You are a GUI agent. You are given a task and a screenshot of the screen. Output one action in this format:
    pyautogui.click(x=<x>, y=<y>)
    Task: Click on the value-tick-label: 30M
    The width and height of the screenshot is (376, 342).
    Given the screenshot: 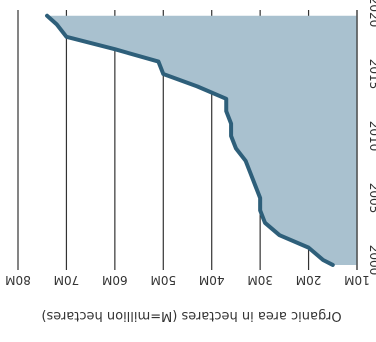 What is the action you would take?
    pyautogui.click(x=260, y=280)
    